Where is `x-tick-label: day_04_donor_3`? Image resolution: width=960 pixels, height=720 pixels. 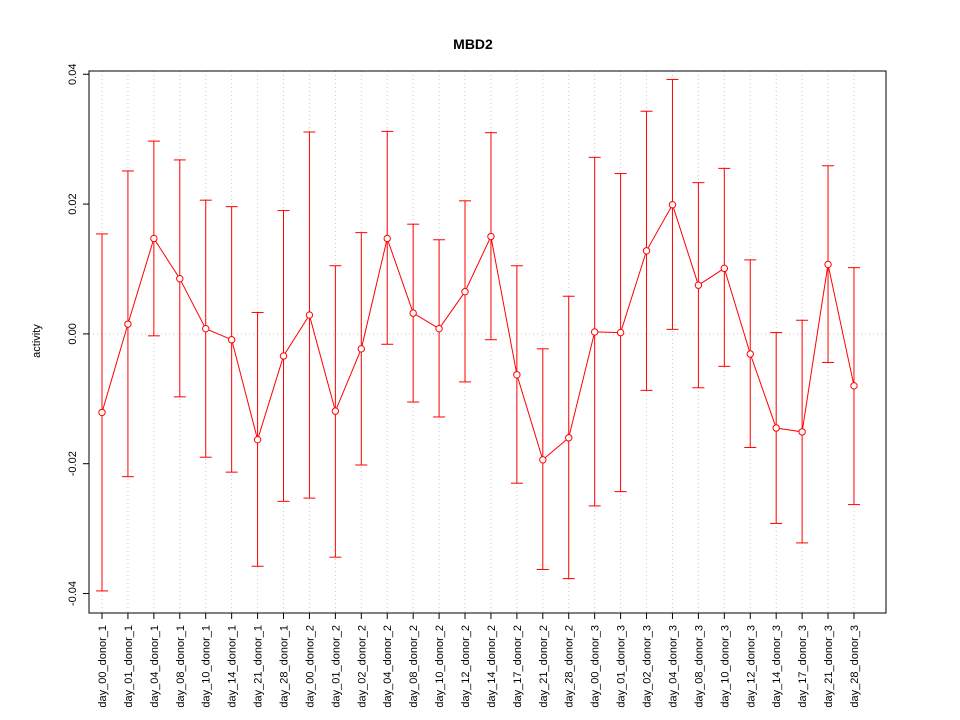
x-tick-label: day_04_donor_3 is located at coordinates (673, 666).